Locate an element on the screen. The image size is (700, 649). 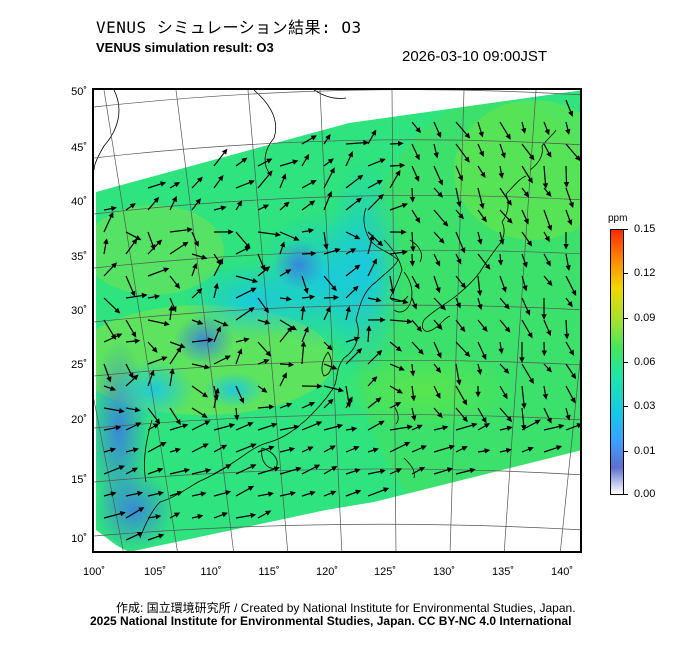
lon-label-100: 100˚ is located at coordinates (94, 572).